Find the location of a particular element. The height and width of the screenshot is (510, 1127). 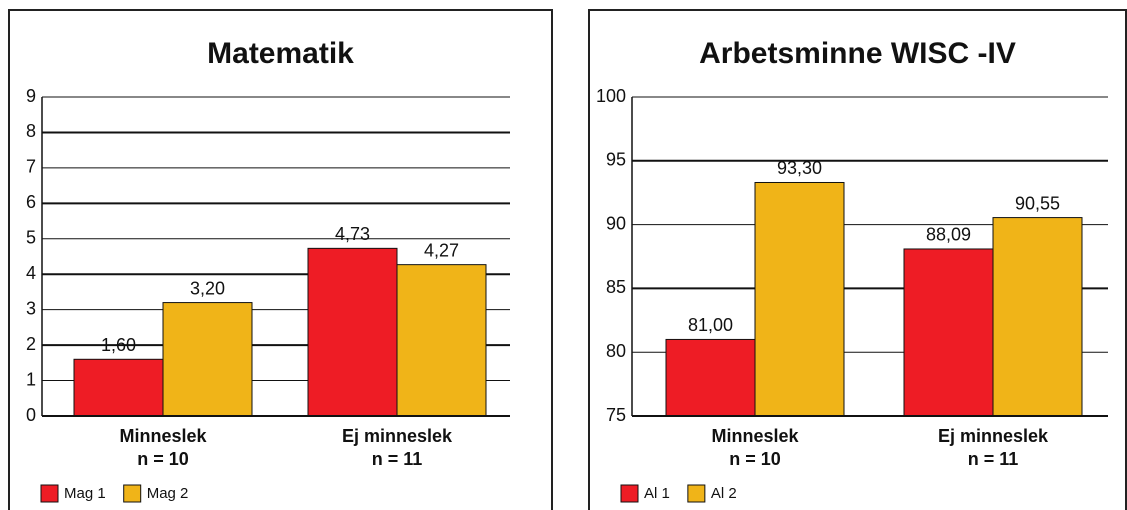

y-tick-label: 80 is located at coordinates (616, 351).